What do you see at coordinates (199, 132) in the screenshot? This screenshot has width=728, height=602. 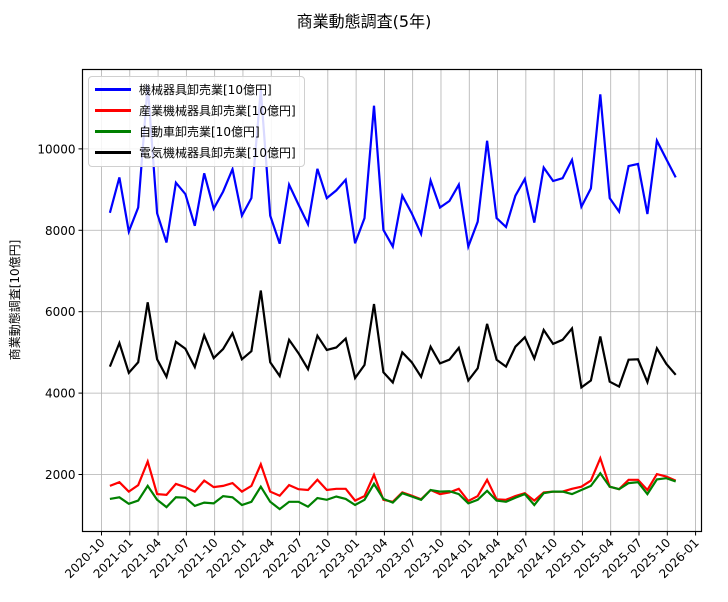 I see `legend-label: 自動車卸売業[10億円]` at bounding box center [199, 132].